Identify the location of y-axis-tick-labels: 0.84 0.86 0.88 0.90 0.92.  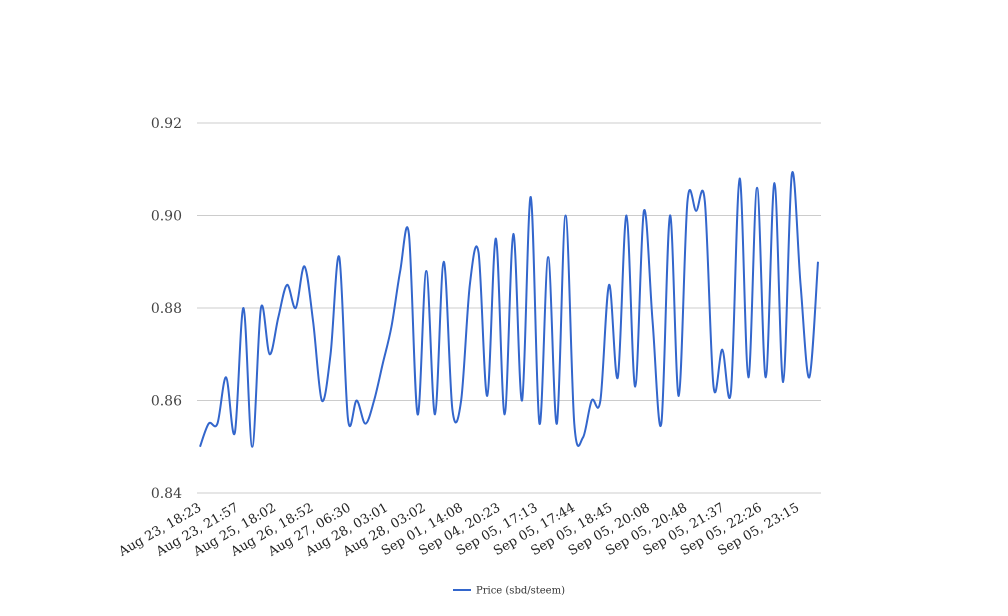
(166, 309).